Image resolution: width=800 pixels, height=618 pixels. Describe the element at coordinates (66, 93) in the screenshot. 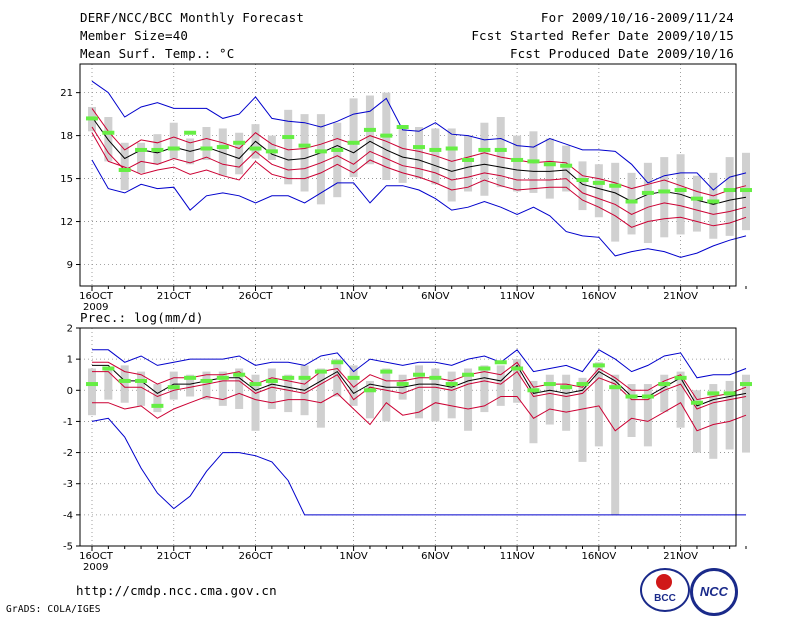

I see `temp-ytick-label: 21` at that location.